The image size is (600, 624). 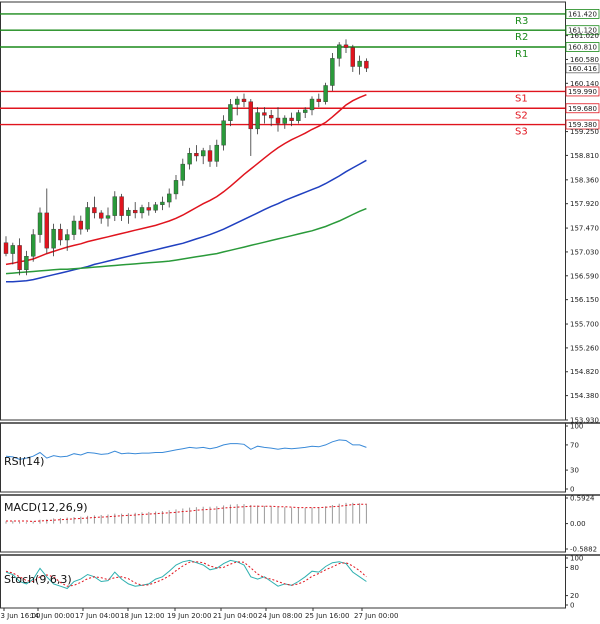 I want to click on time-tick-label: 25 Jun 16:00, so click(x=327, y=616).